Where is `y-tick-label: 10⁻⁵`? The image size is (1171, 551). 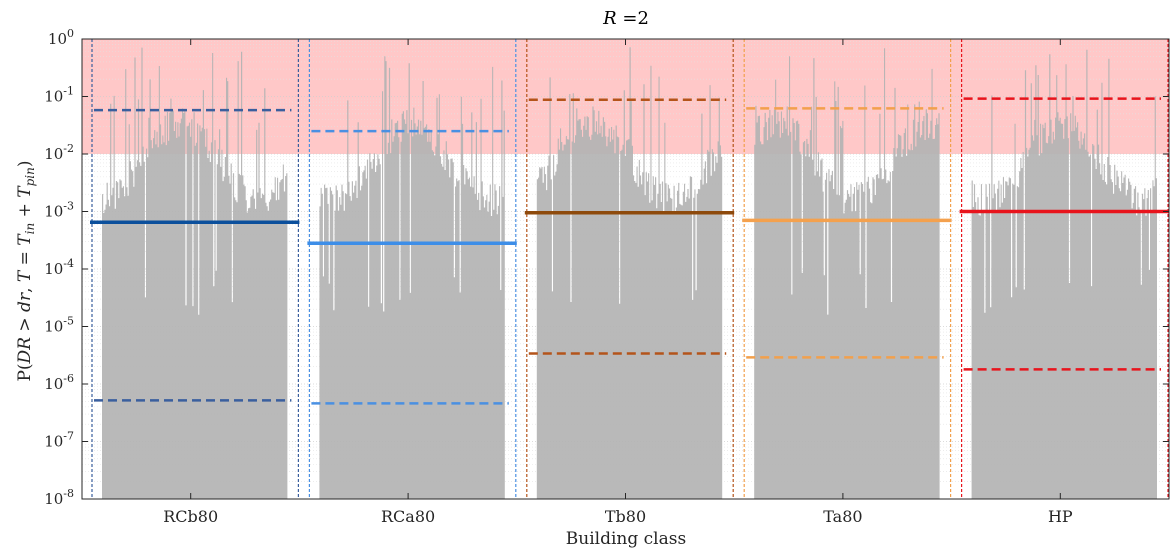 y-tick-label: 10⁻⁵ is located at coordinates (59, 325).